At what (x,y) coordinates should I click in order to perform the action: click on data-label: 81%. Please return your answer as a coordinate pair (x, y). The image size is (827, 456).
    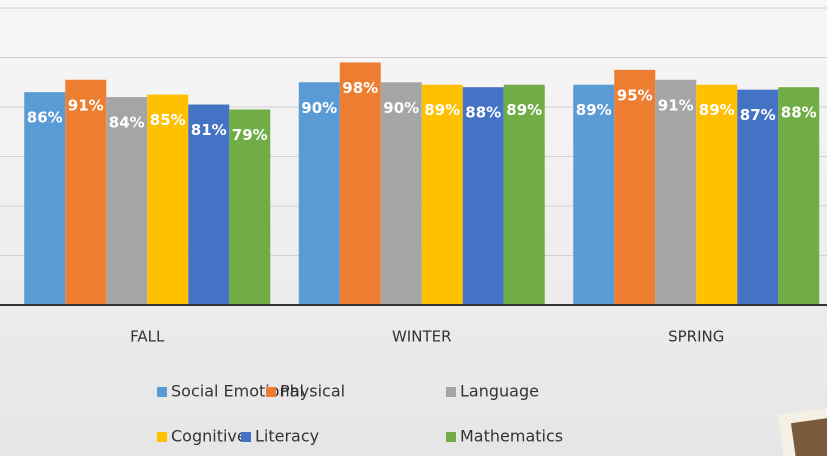
    Looking at the image, I should click on (209, 130).